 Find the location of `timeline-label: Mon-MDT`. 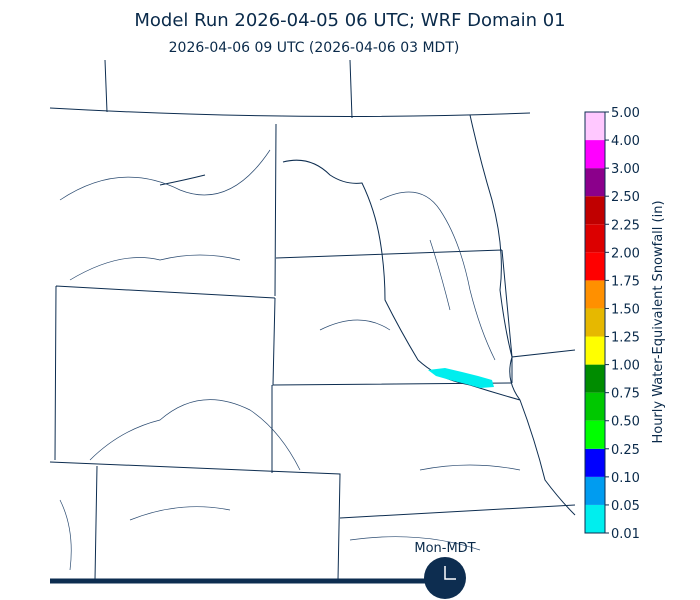

timeline-label: Mon-MDT is located at coordinates (444, 548).